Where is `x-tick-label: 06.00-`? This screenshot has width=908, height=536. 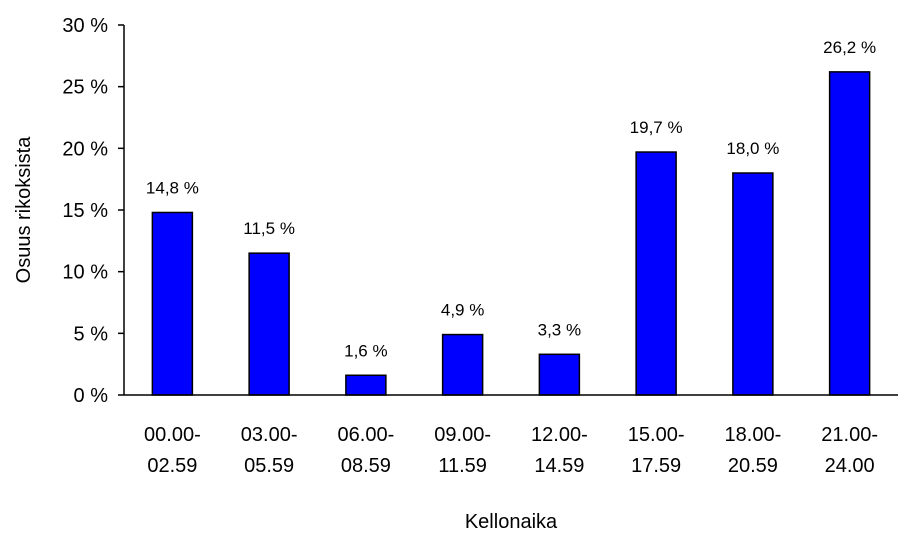 x-tick-label: 06.00- is located at coordinates (366, 435).